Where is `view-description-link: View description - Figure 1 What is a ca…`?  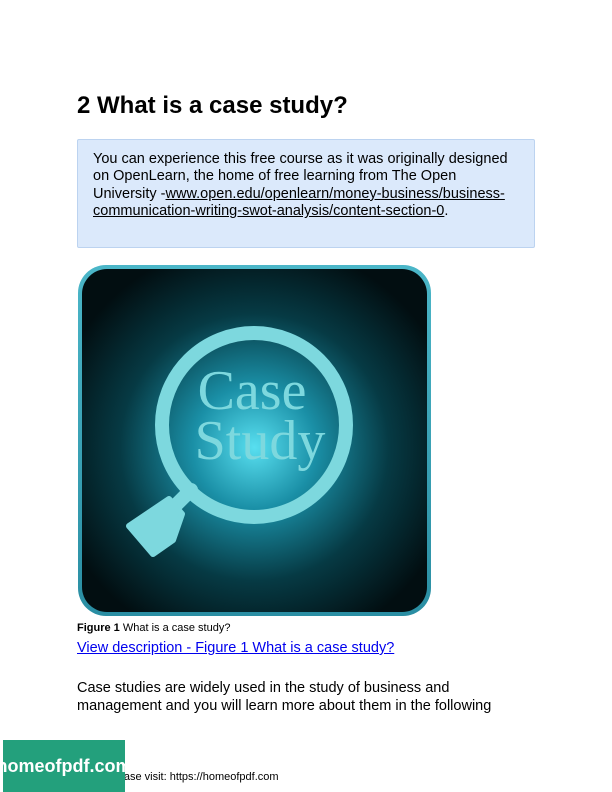 view-description-link: View description - Figure 1 What is a ca… is located at coordinates (236, 648).